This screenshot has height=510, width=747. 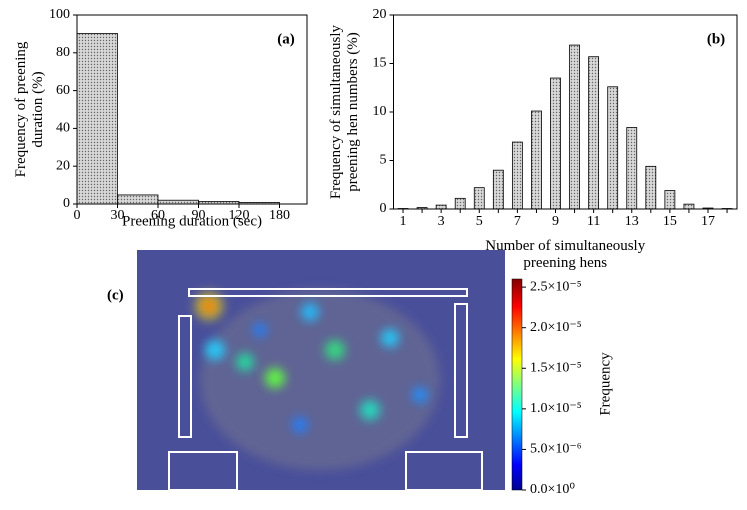 What do you see at coordinates (670, 221) in the screenshot?
I see `x-tick-label: 15` at bounding box center [670, 221].